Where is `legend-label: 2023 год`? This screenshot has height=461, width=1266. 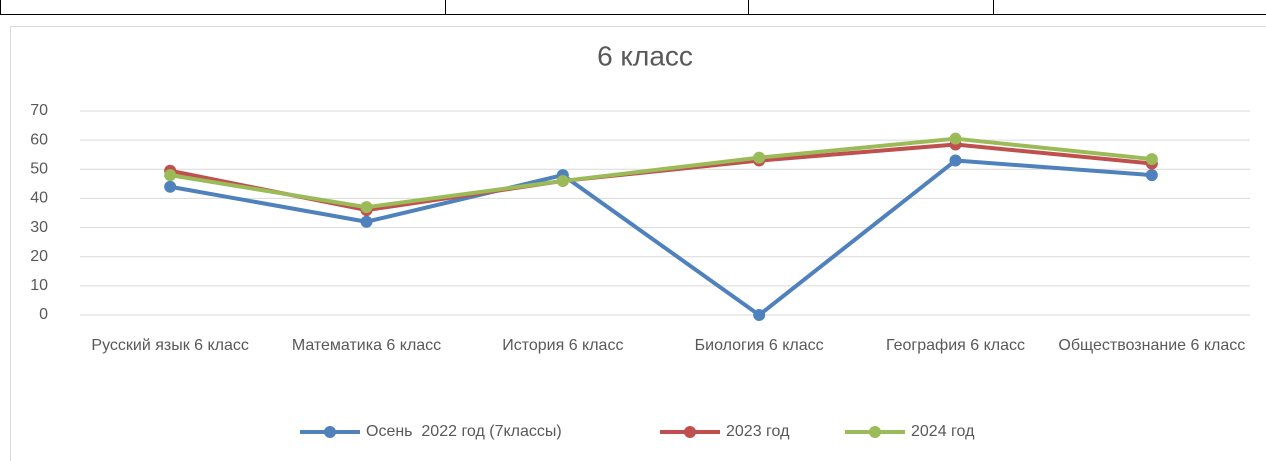
legend-label: 2023 год is located at coordinates (758, 431).